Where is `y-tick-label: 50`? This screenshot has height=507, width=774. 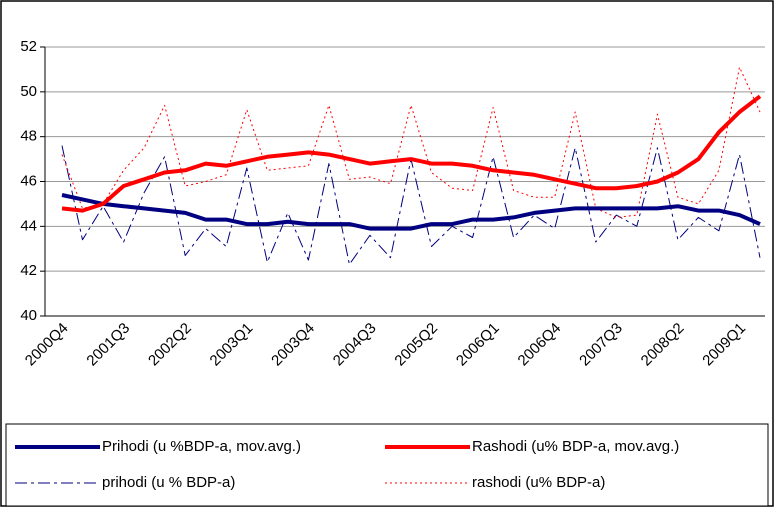
y-tick-label: 50 is located at coordinates (28, 91).